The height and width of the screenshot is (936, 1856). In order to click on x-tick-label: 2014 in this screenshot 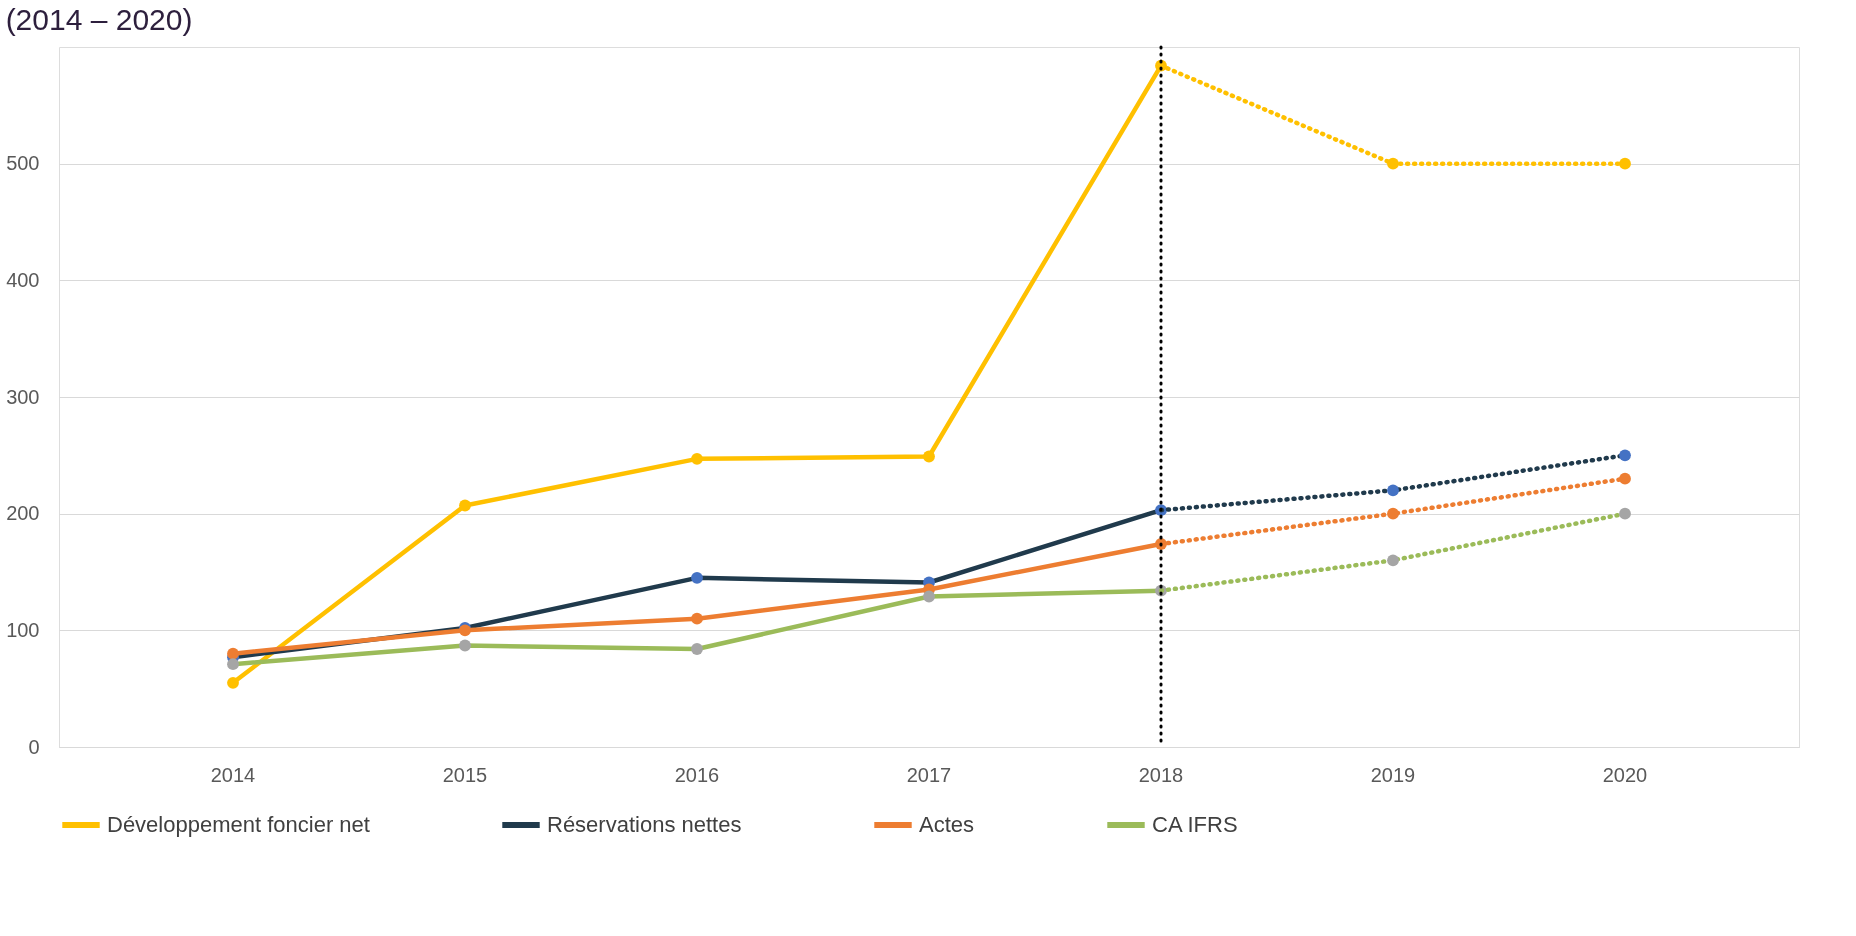, I will do `click(233, 774)`.